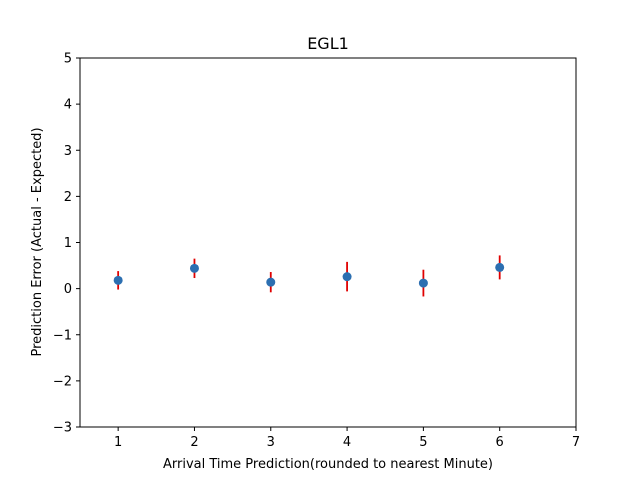 The image size is (640, 480). What do you see at coordinates (347, 442) in the screenshot?
I see `x-tick-label: 4` at bounding box center [347, 442].